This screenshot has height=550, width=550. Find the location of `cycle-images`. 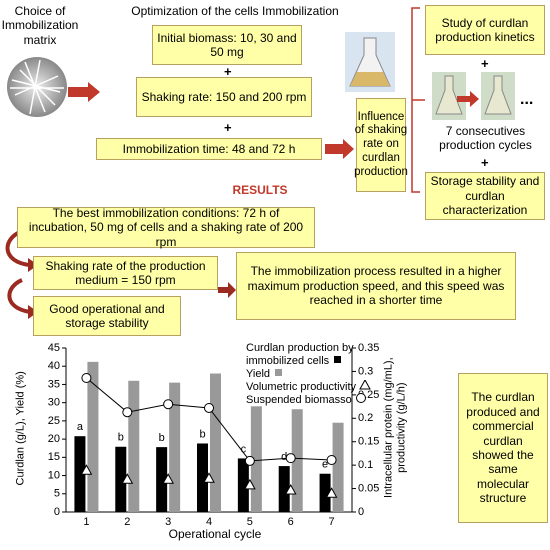

cycle-images is located at coordinates (473, 96).